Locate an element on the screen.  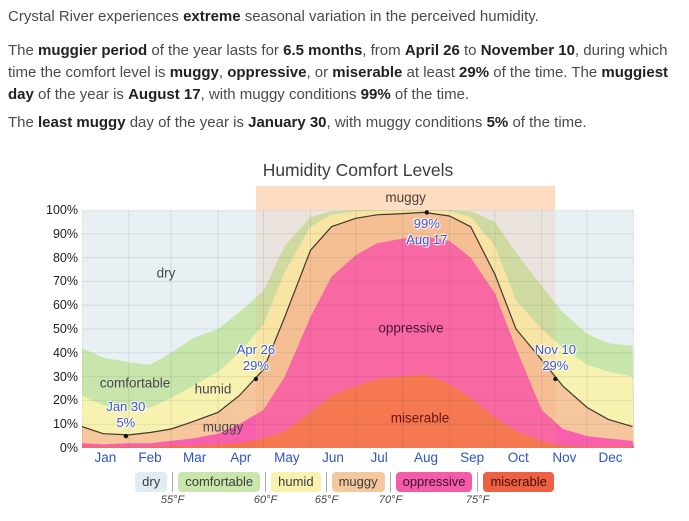
region-label-dry: dry is located at coordinates (166, 273).